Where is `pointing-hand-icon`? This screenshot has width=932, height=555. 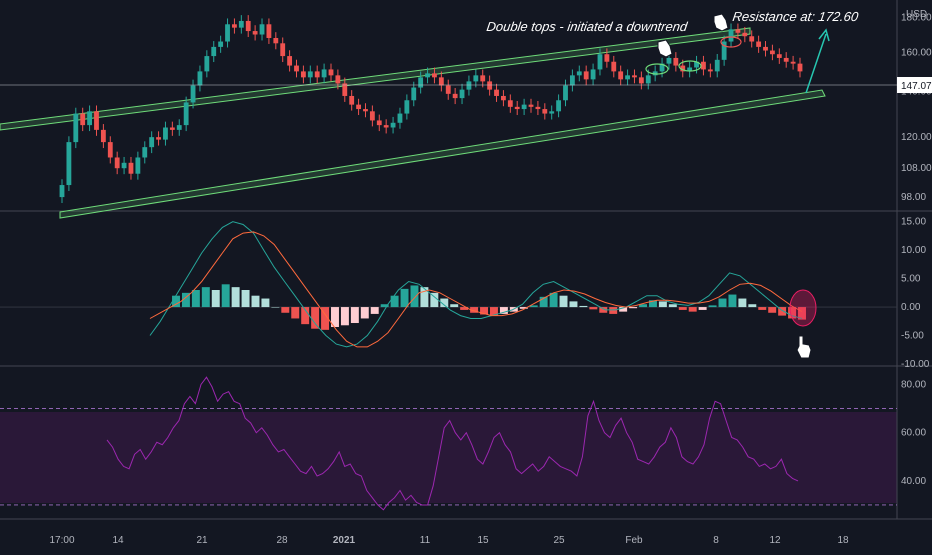
pointing-hand-icon is located at coordinates (665, 48).